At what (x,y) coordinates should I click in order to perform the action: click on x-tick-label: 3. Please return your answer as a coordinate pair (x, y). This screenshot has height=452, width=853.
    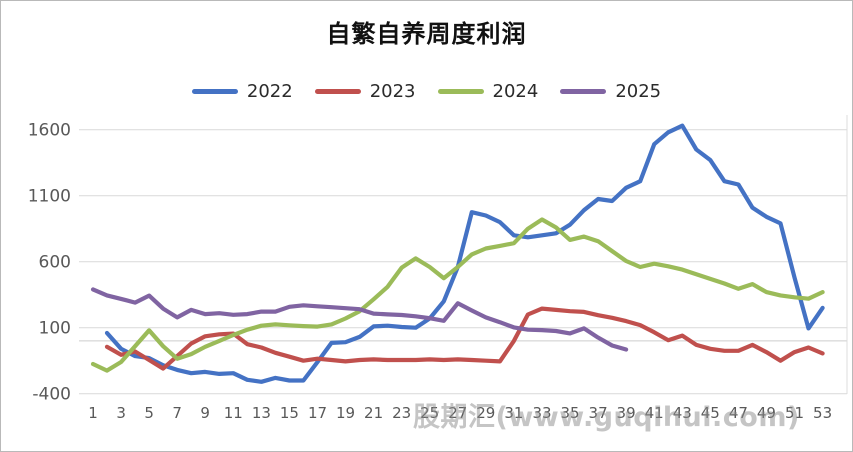
    Looking at the image, I should click on (121, 413).